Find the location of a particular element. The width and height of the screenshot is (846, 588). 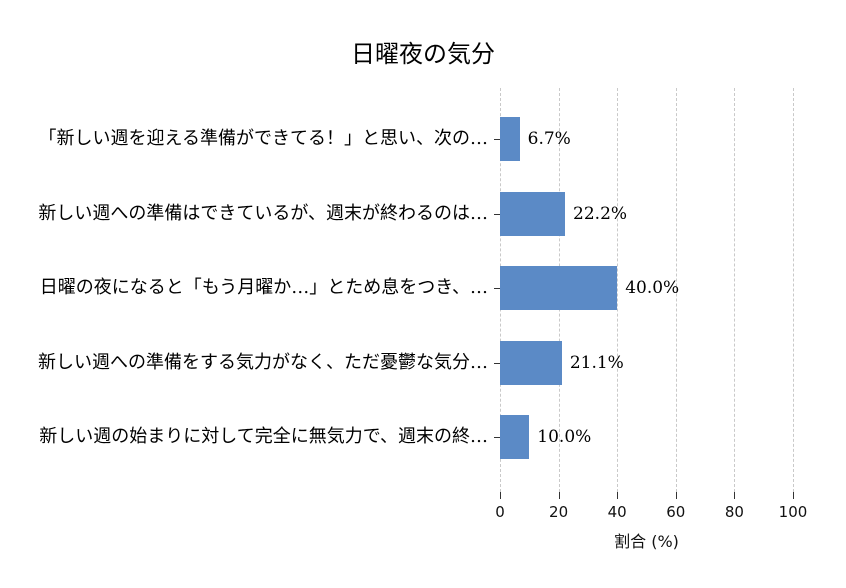

value-label: 22.2% is located at coordinates (600, 213).